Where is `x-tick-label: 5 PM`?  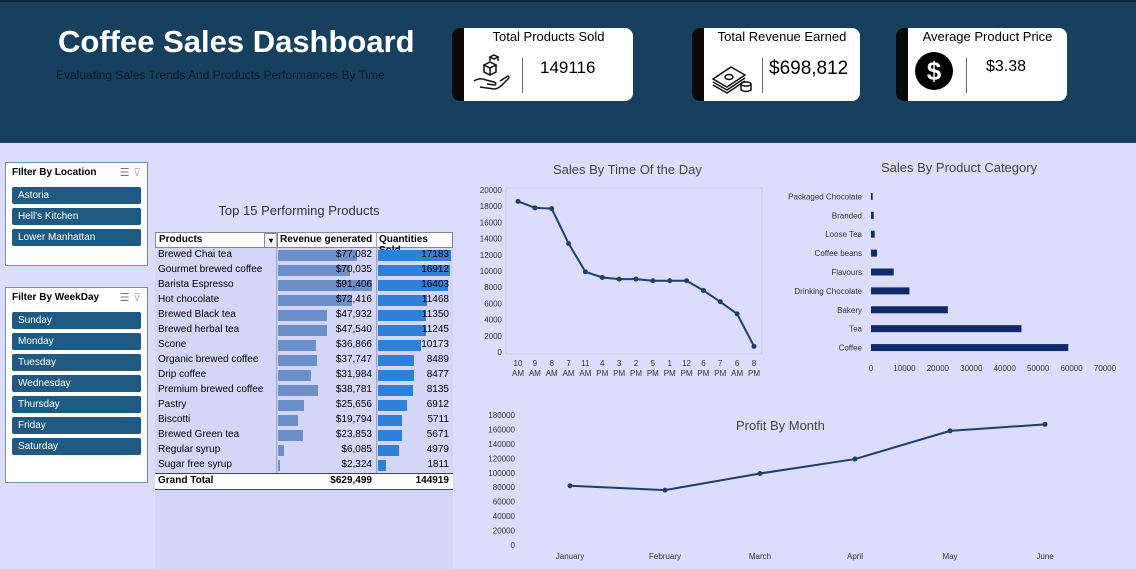
x-tick-label: 5 PM is located at coordinates (653, 368).